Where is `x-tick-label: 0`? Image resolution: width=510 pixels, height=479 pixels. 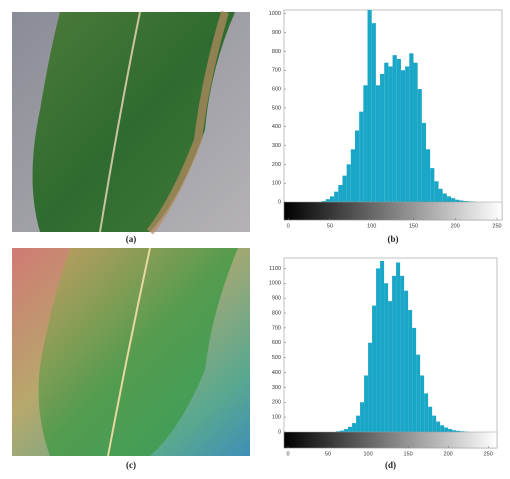 x-tick-label: 0 is located at coordinates (288, 226).